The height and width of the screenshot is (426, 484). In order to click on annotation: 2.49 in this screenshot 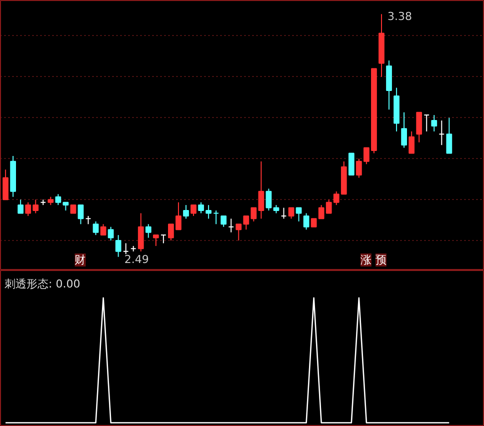, I will do `click(136, 259)`.